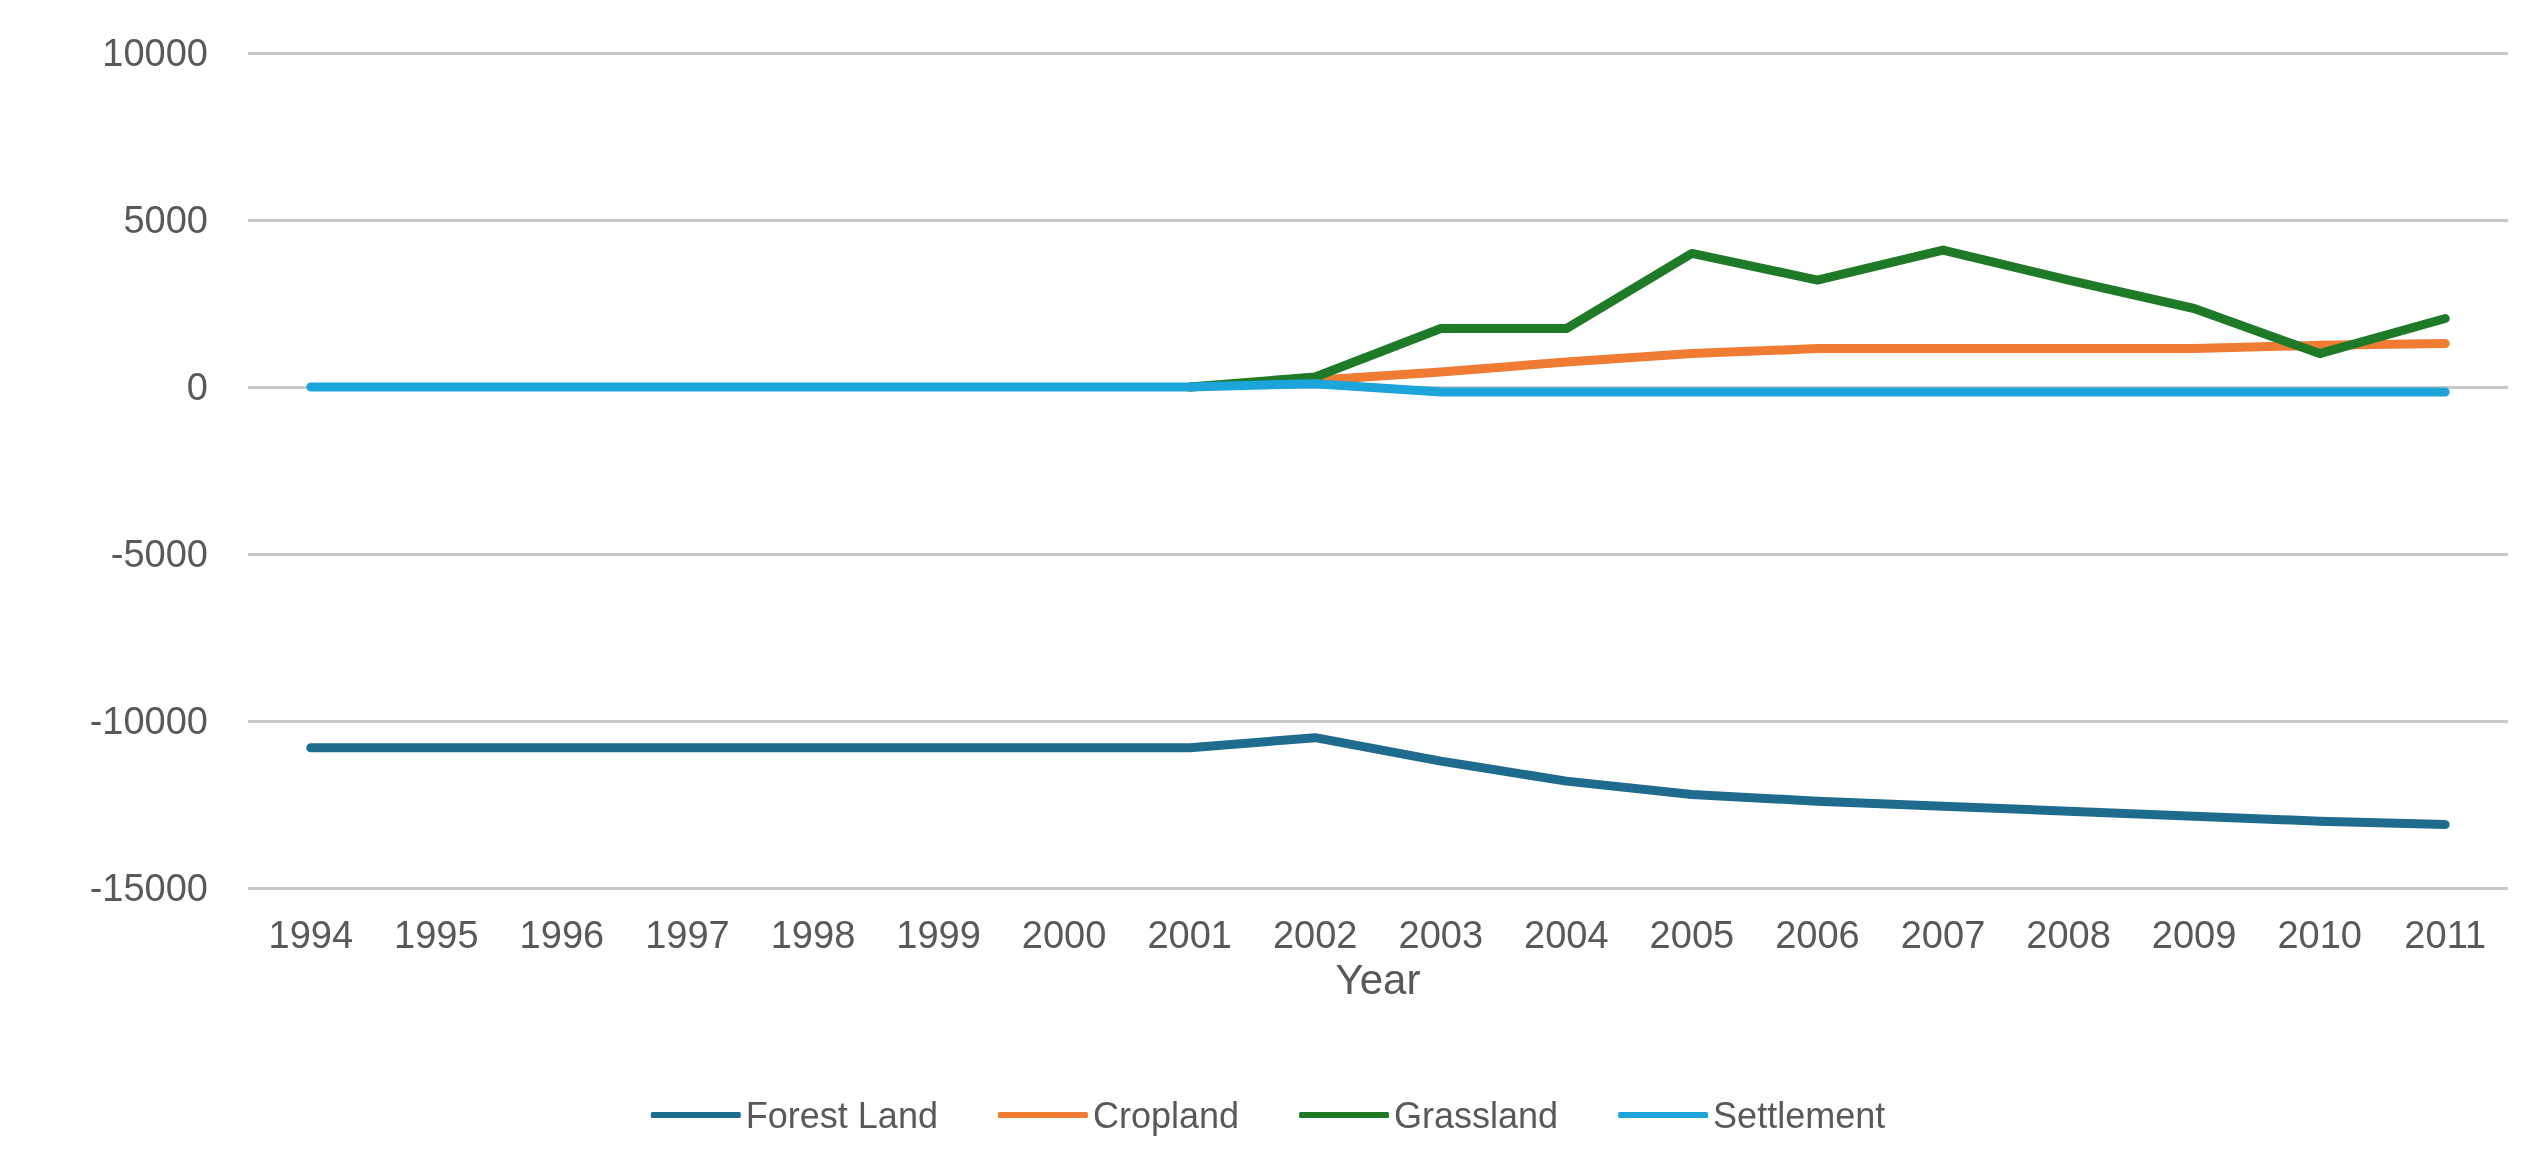 The image size is (2544, 1161). Describe the element at coordinates (2068, 935) in the screenshot. I see `x-tick-label: 2008` at that location.